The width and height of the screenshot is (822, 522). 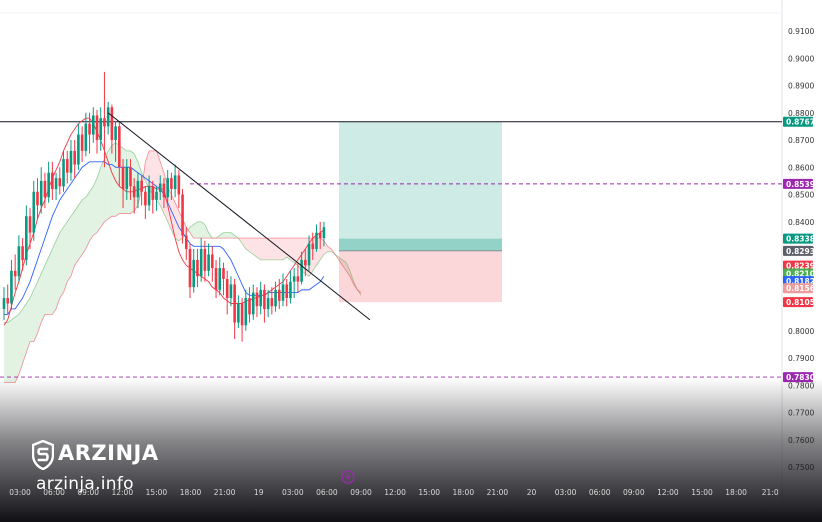 I want to click on price-tag-label: 0.8293, so click(x=800, y=251).